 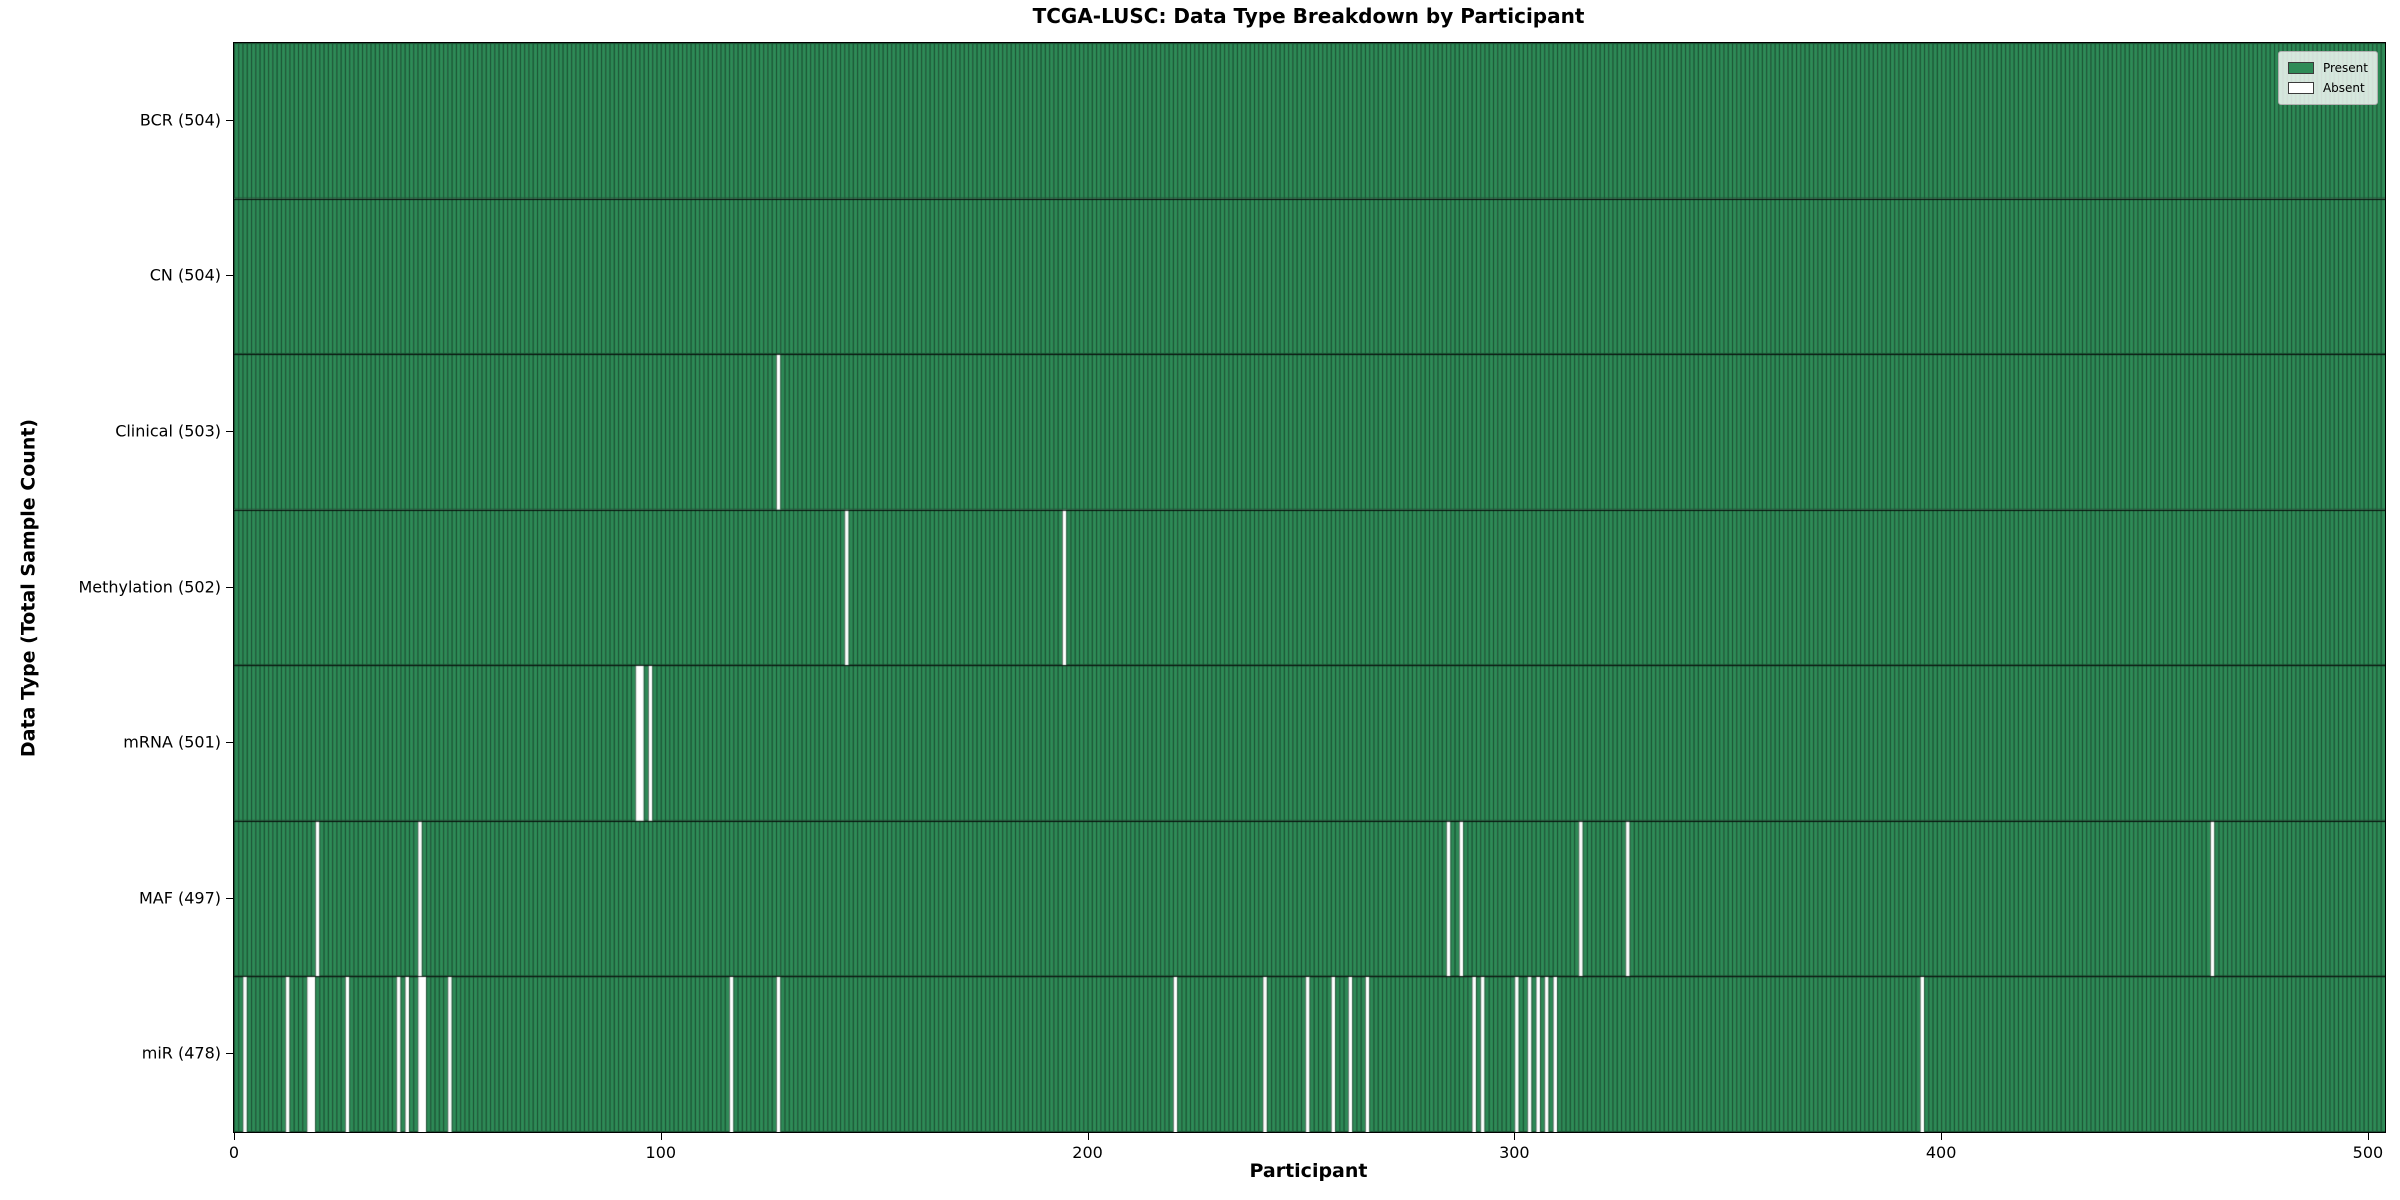 I want to click on xtick-label-300: 300, so click(x=1514, y=1152).